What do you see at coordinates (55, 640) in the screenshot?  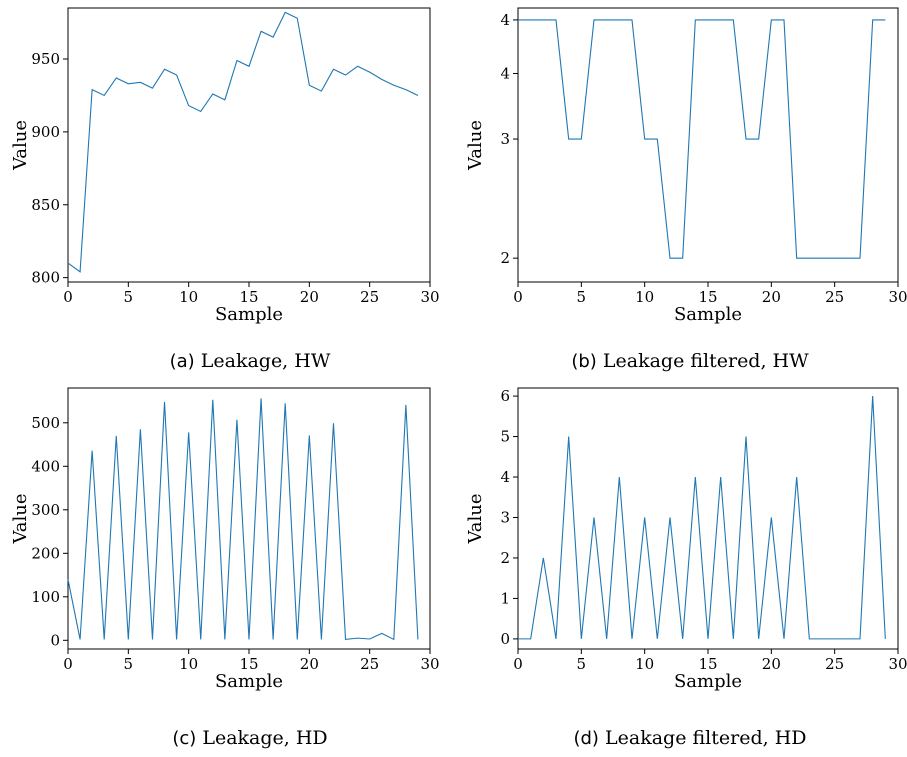 I see `chart-c-ytick-label: 0` at bounding box center [55, 640].